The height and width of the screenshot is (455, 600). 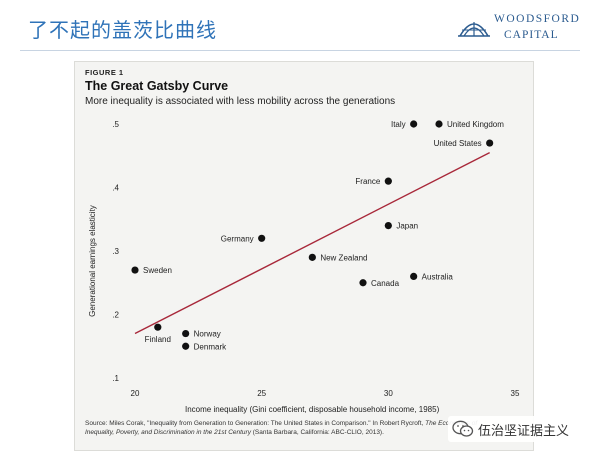 What do you see at coordinates (407, 226) in the screenshot?
I see `data-point-label: Japan` at bounding box center [407, 226].